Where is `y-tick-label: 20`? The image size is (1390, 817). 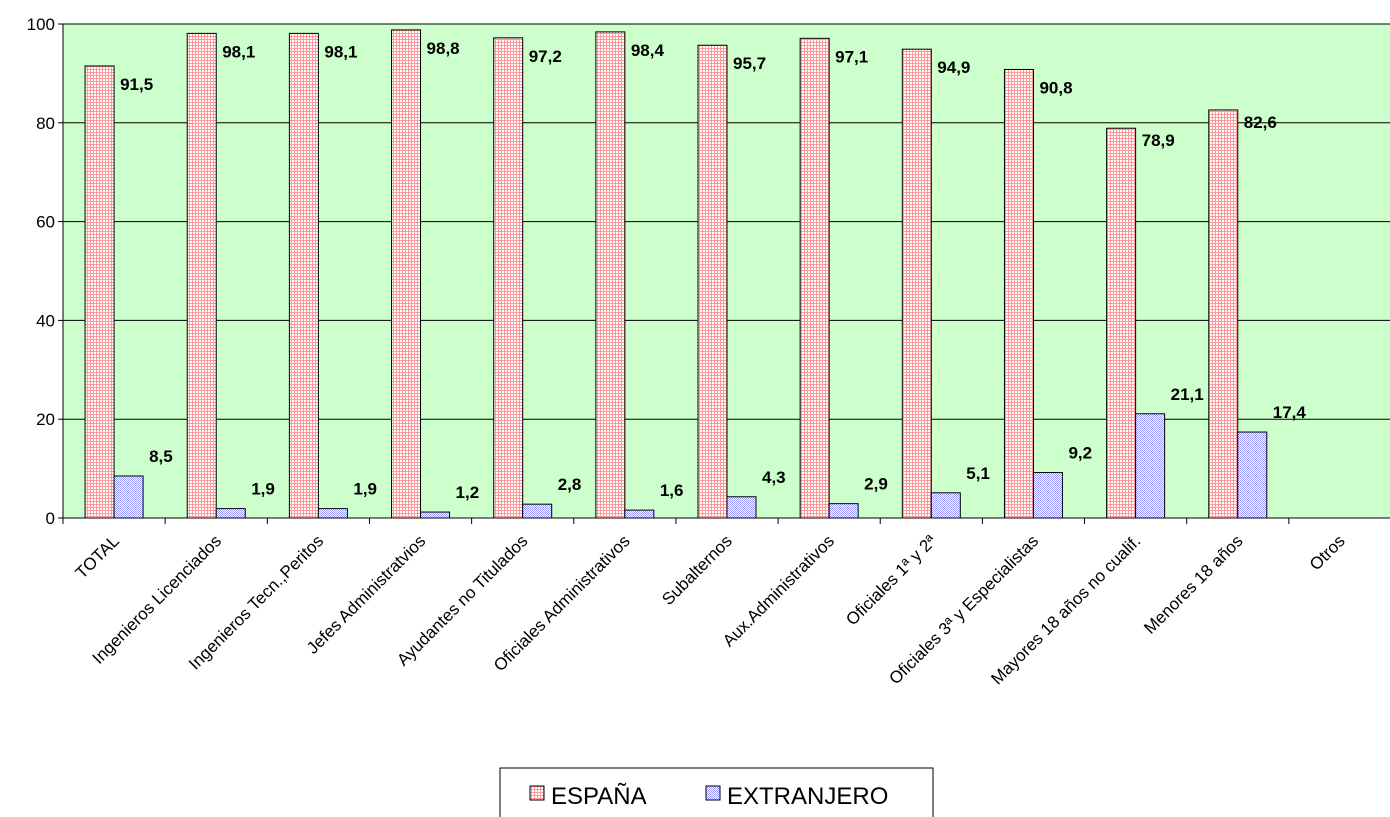 y-tick-label: 20 is located at coordinates (45, 419).